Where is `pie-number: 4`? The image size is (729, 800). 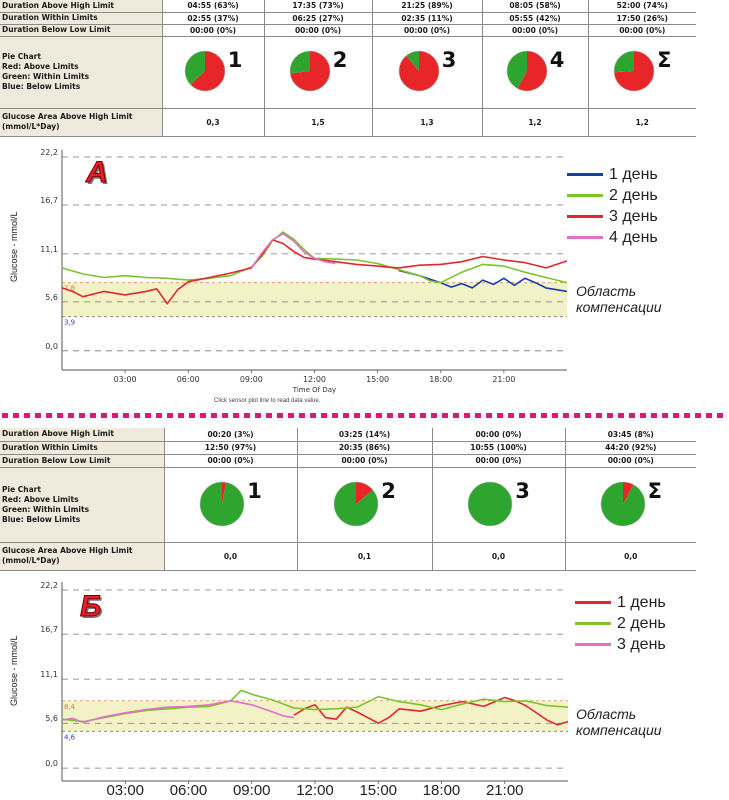
pie-number: 4 is located at coordinates (557, 60).